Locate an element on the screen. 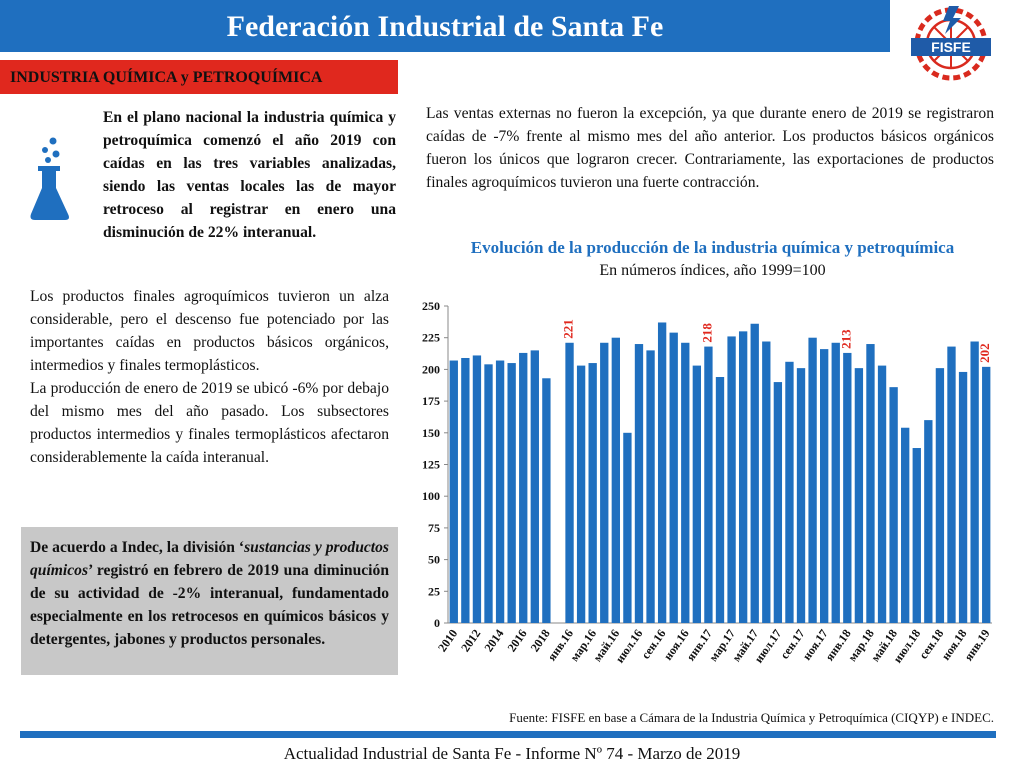  bottom-rule is located at coordinates (508, 734).